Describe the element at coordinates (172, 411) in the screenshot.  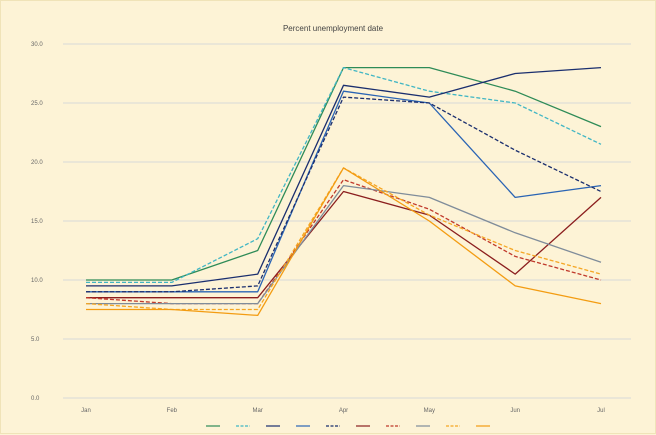
I see `x-tick-label: Feb` at that location.